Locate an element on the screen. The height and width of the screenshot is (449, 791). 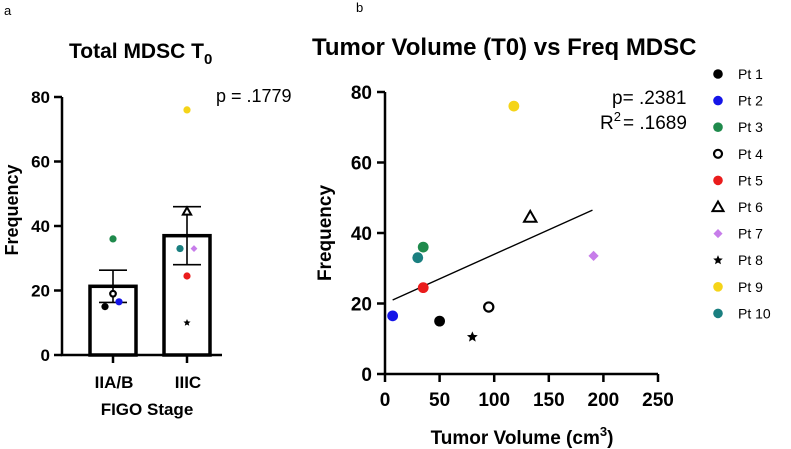
y-tick-label-a-60: 60 is located at coordinates (40, 162).